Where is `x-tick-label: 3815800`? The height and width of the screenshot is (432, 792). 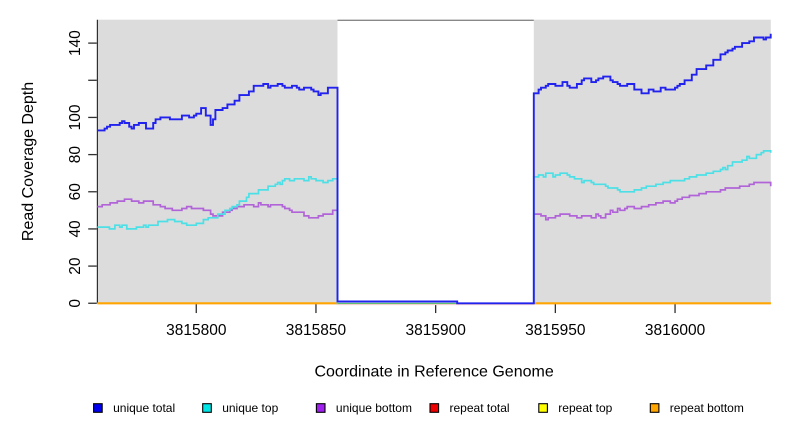
x-tick-label: 3815800 is located at coordinates (196, 330).